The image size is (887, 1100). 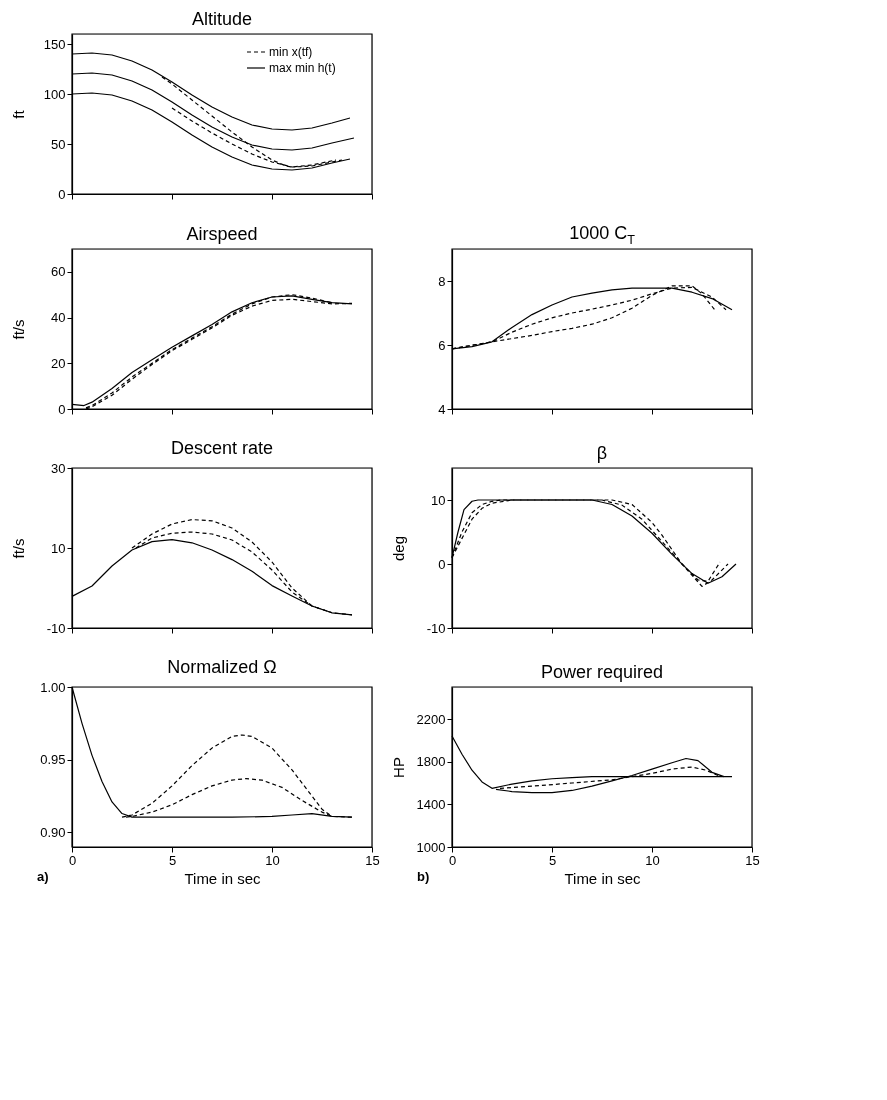 I want to click on y-tick-label: 1800, so click(x=431, y=762).